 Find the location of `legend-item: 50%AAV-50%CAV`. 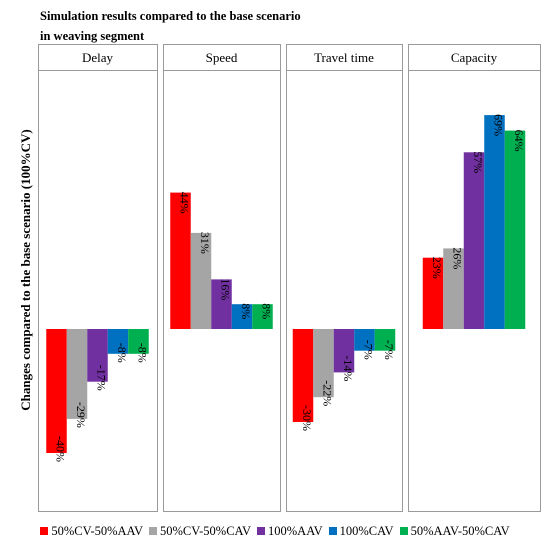

legend-item: 50%AAV-50%CAV is located at coordinates (454, 531).